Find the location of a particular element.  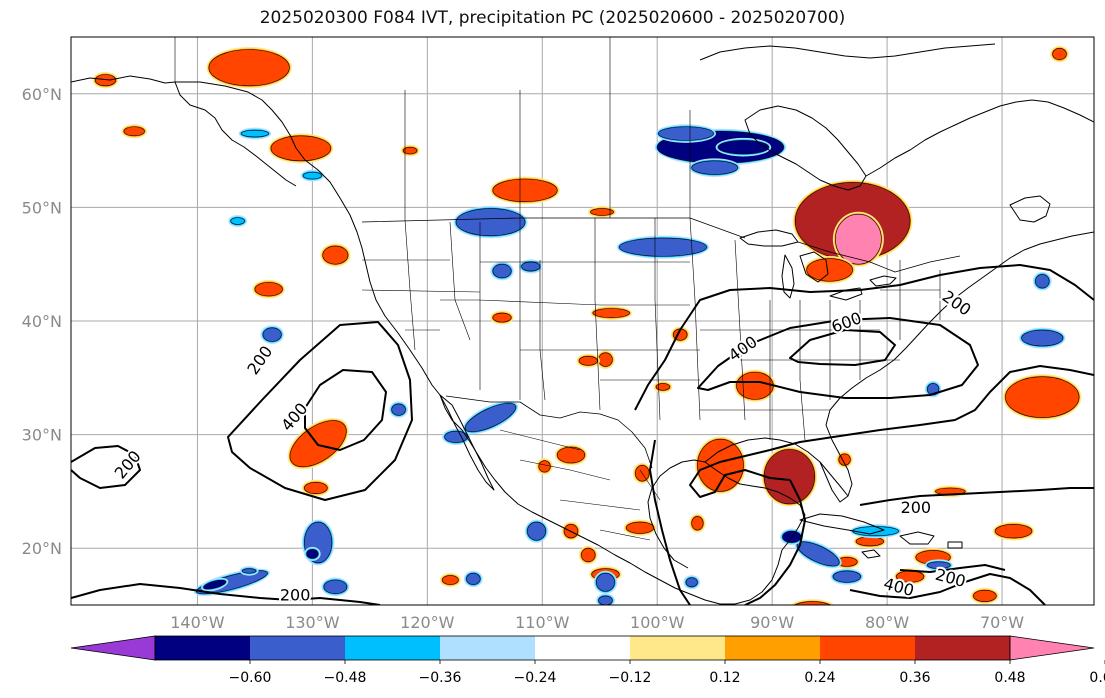

lat-tick-label: 20°N is located at coordinates (42, 548).